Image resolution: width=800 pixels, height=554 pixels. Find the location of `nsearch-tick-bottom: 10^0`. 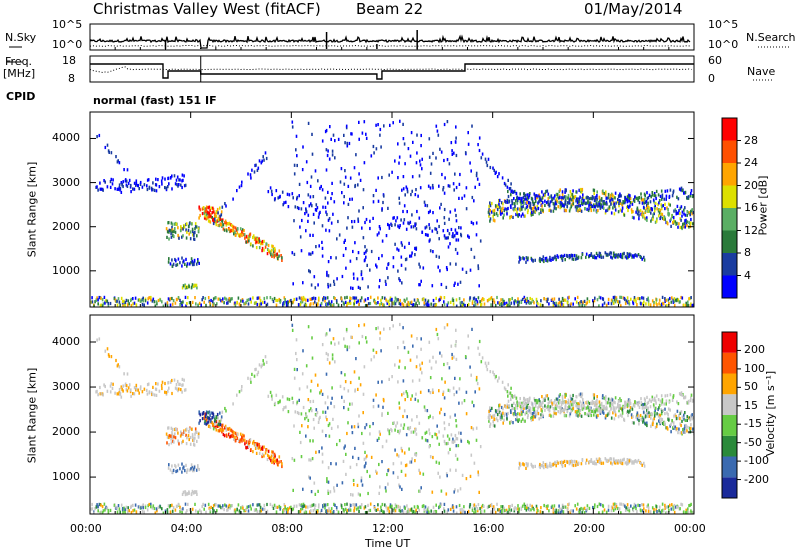

nsearch-tick-bottom: 10^0 is located at coordinates (723, 44).